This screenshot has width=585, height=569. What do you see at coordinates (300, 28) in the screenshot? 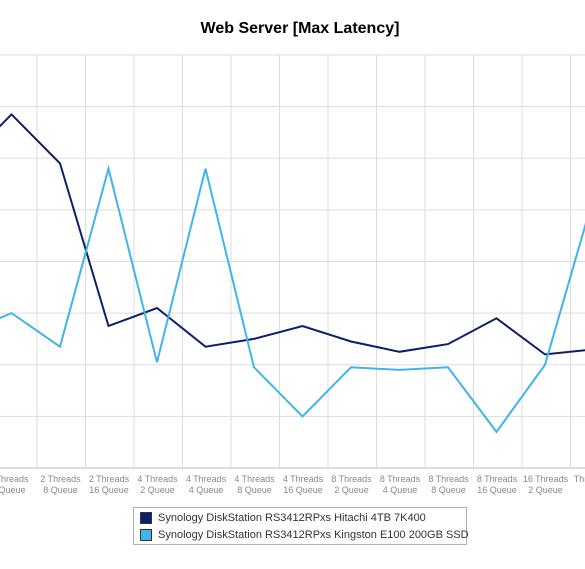
I see `chart-title: Web Server [Max Latency]` at bounding box center [300, 28].